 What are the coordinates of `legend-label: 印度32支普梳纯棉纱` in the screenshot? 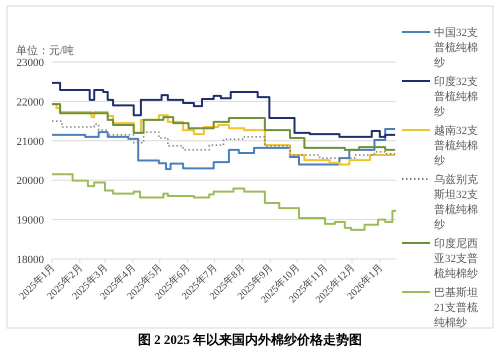 It's located at (456, 96).